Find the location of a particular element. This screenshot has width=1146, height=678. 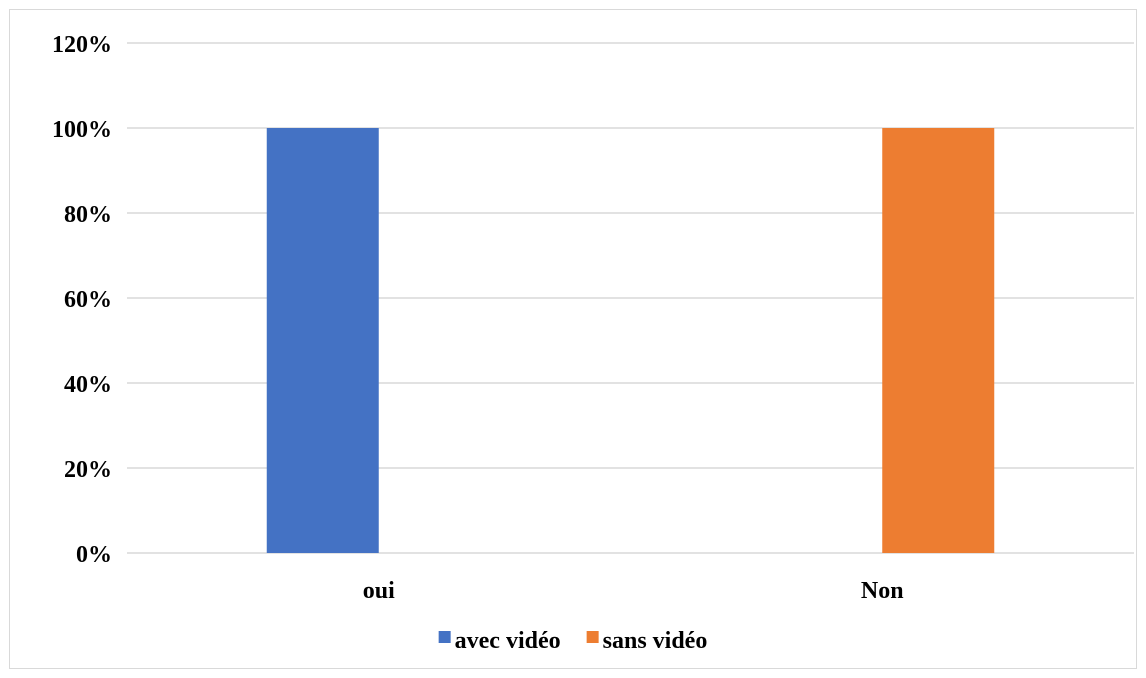

x-tick-label: oui is located at coordinates (379, 591).